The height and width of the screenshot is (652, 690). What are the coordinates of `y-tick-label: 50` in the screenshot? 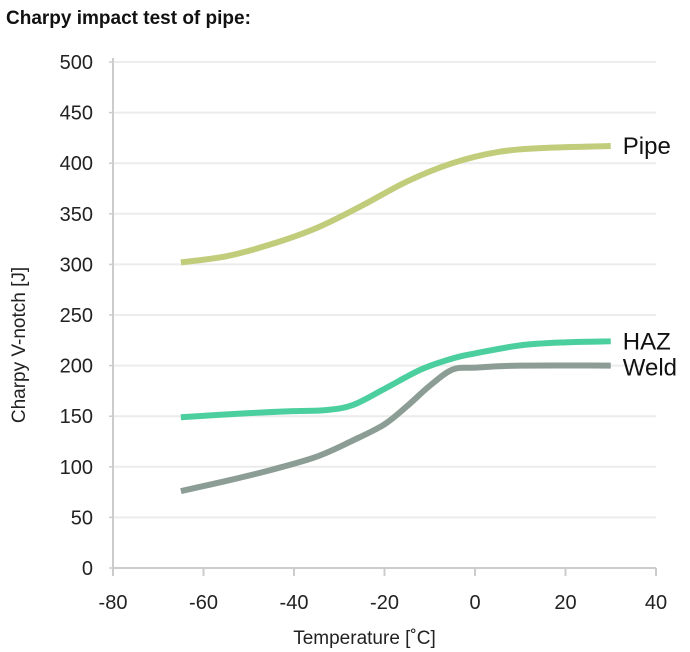 It's located at (82, 518).